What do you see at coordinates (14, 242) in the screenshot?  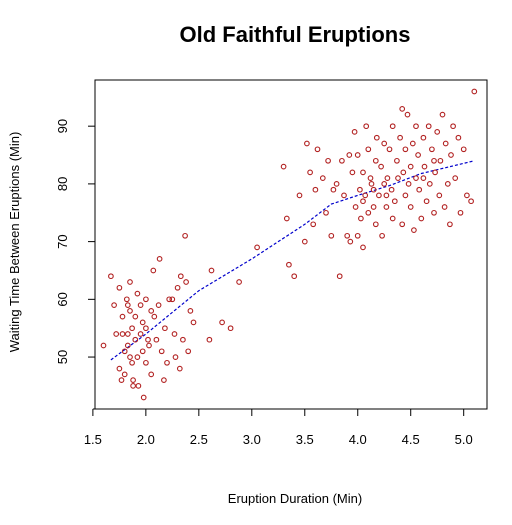 I see `y-axis-label: Waiting Time Between Eruptions (Min)` at bounding box center [14, 242].